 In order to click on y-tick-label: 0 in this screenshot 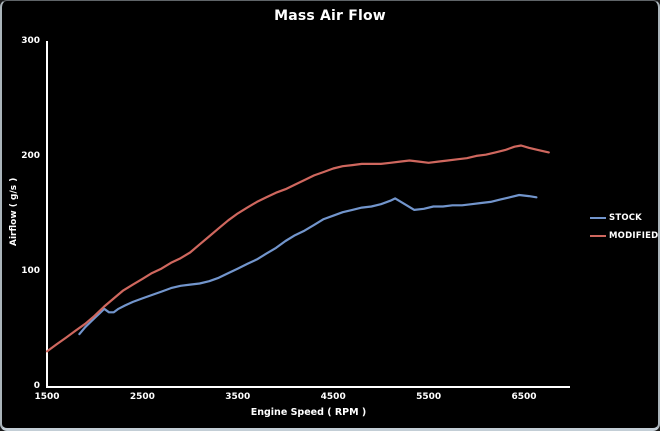, I will do `click(36, 386)`.